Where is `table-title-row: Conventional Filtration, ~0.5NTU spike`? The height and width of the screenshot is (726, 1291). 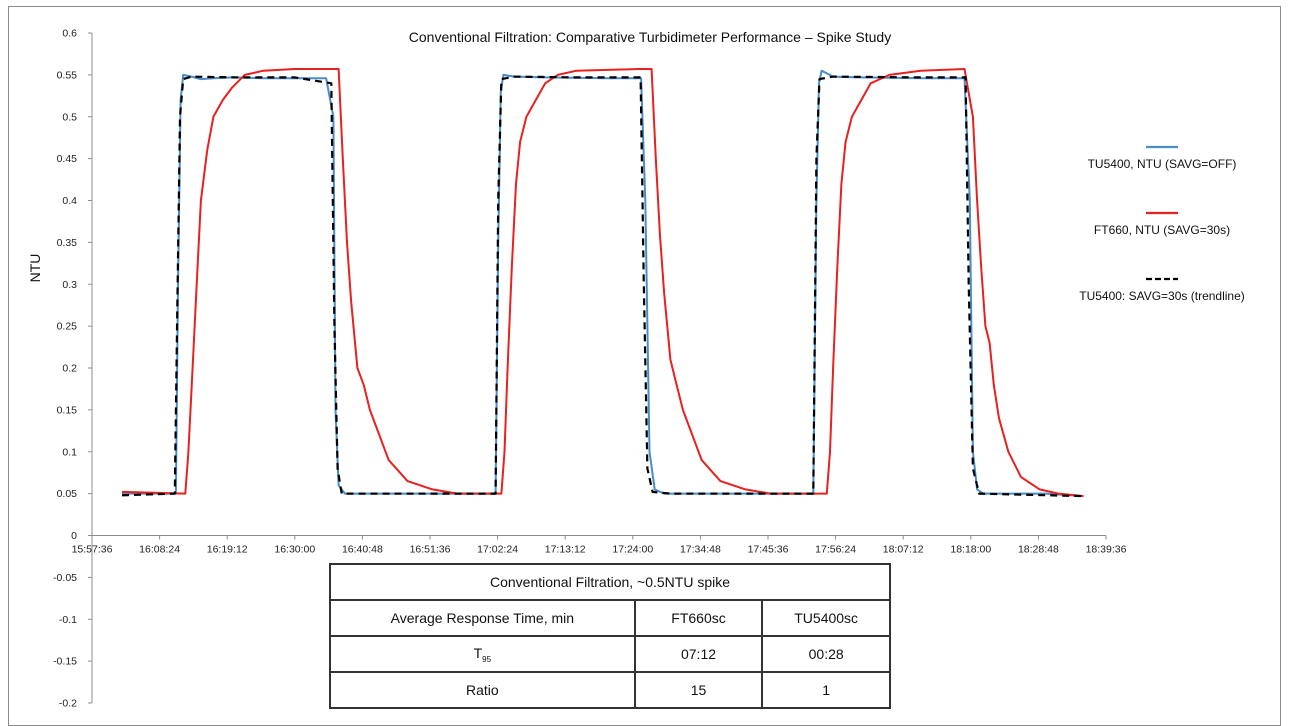
table-title-row: Conventional Filtration, ~0.5NTU spike is located at coordinates (610, 582).